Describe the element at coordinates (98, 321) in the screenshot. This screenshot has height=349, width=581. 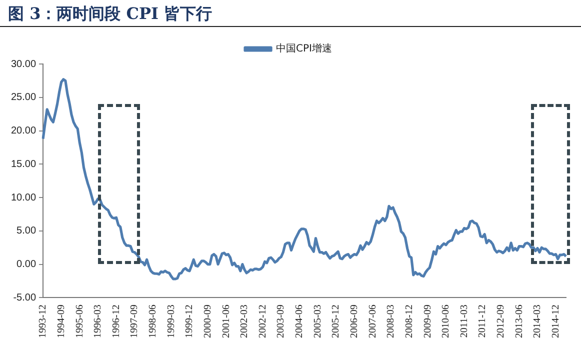
I see `x-tick-label: 1996-03` at that location.